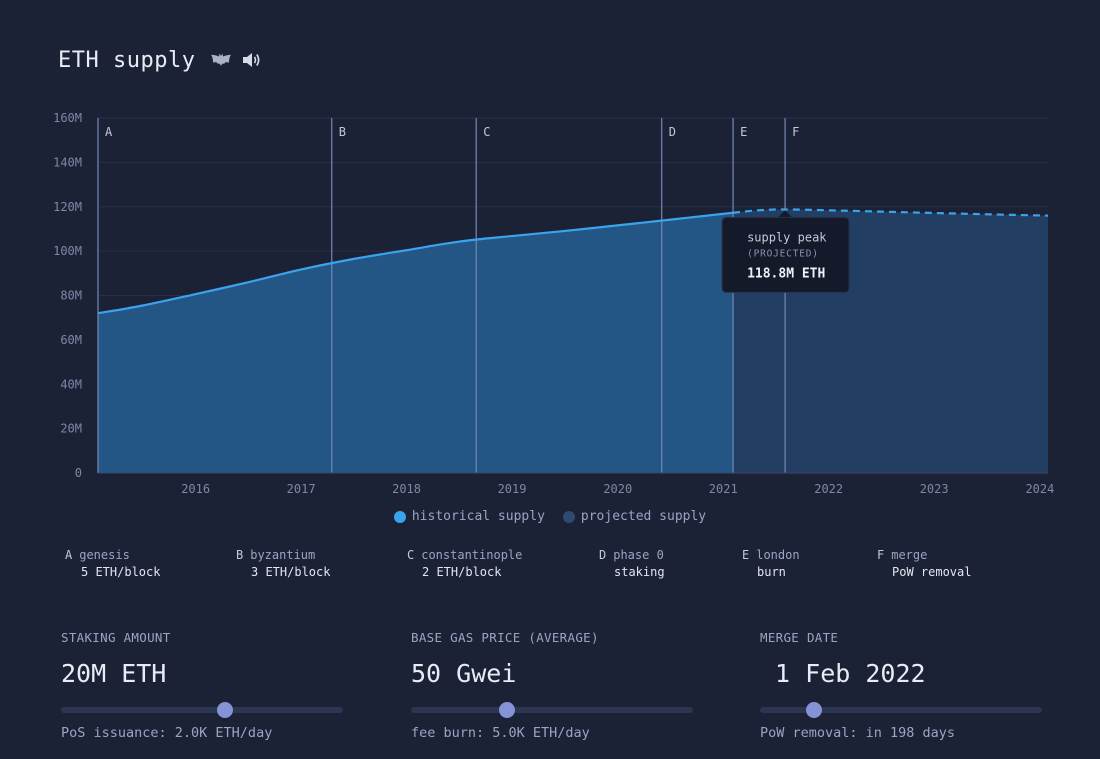 The image size is (1100, 759). What do you see at coordinates (71, 296) in the screenshot?
I see `y-tick-label: 80M` at bounding box center [71, 296].